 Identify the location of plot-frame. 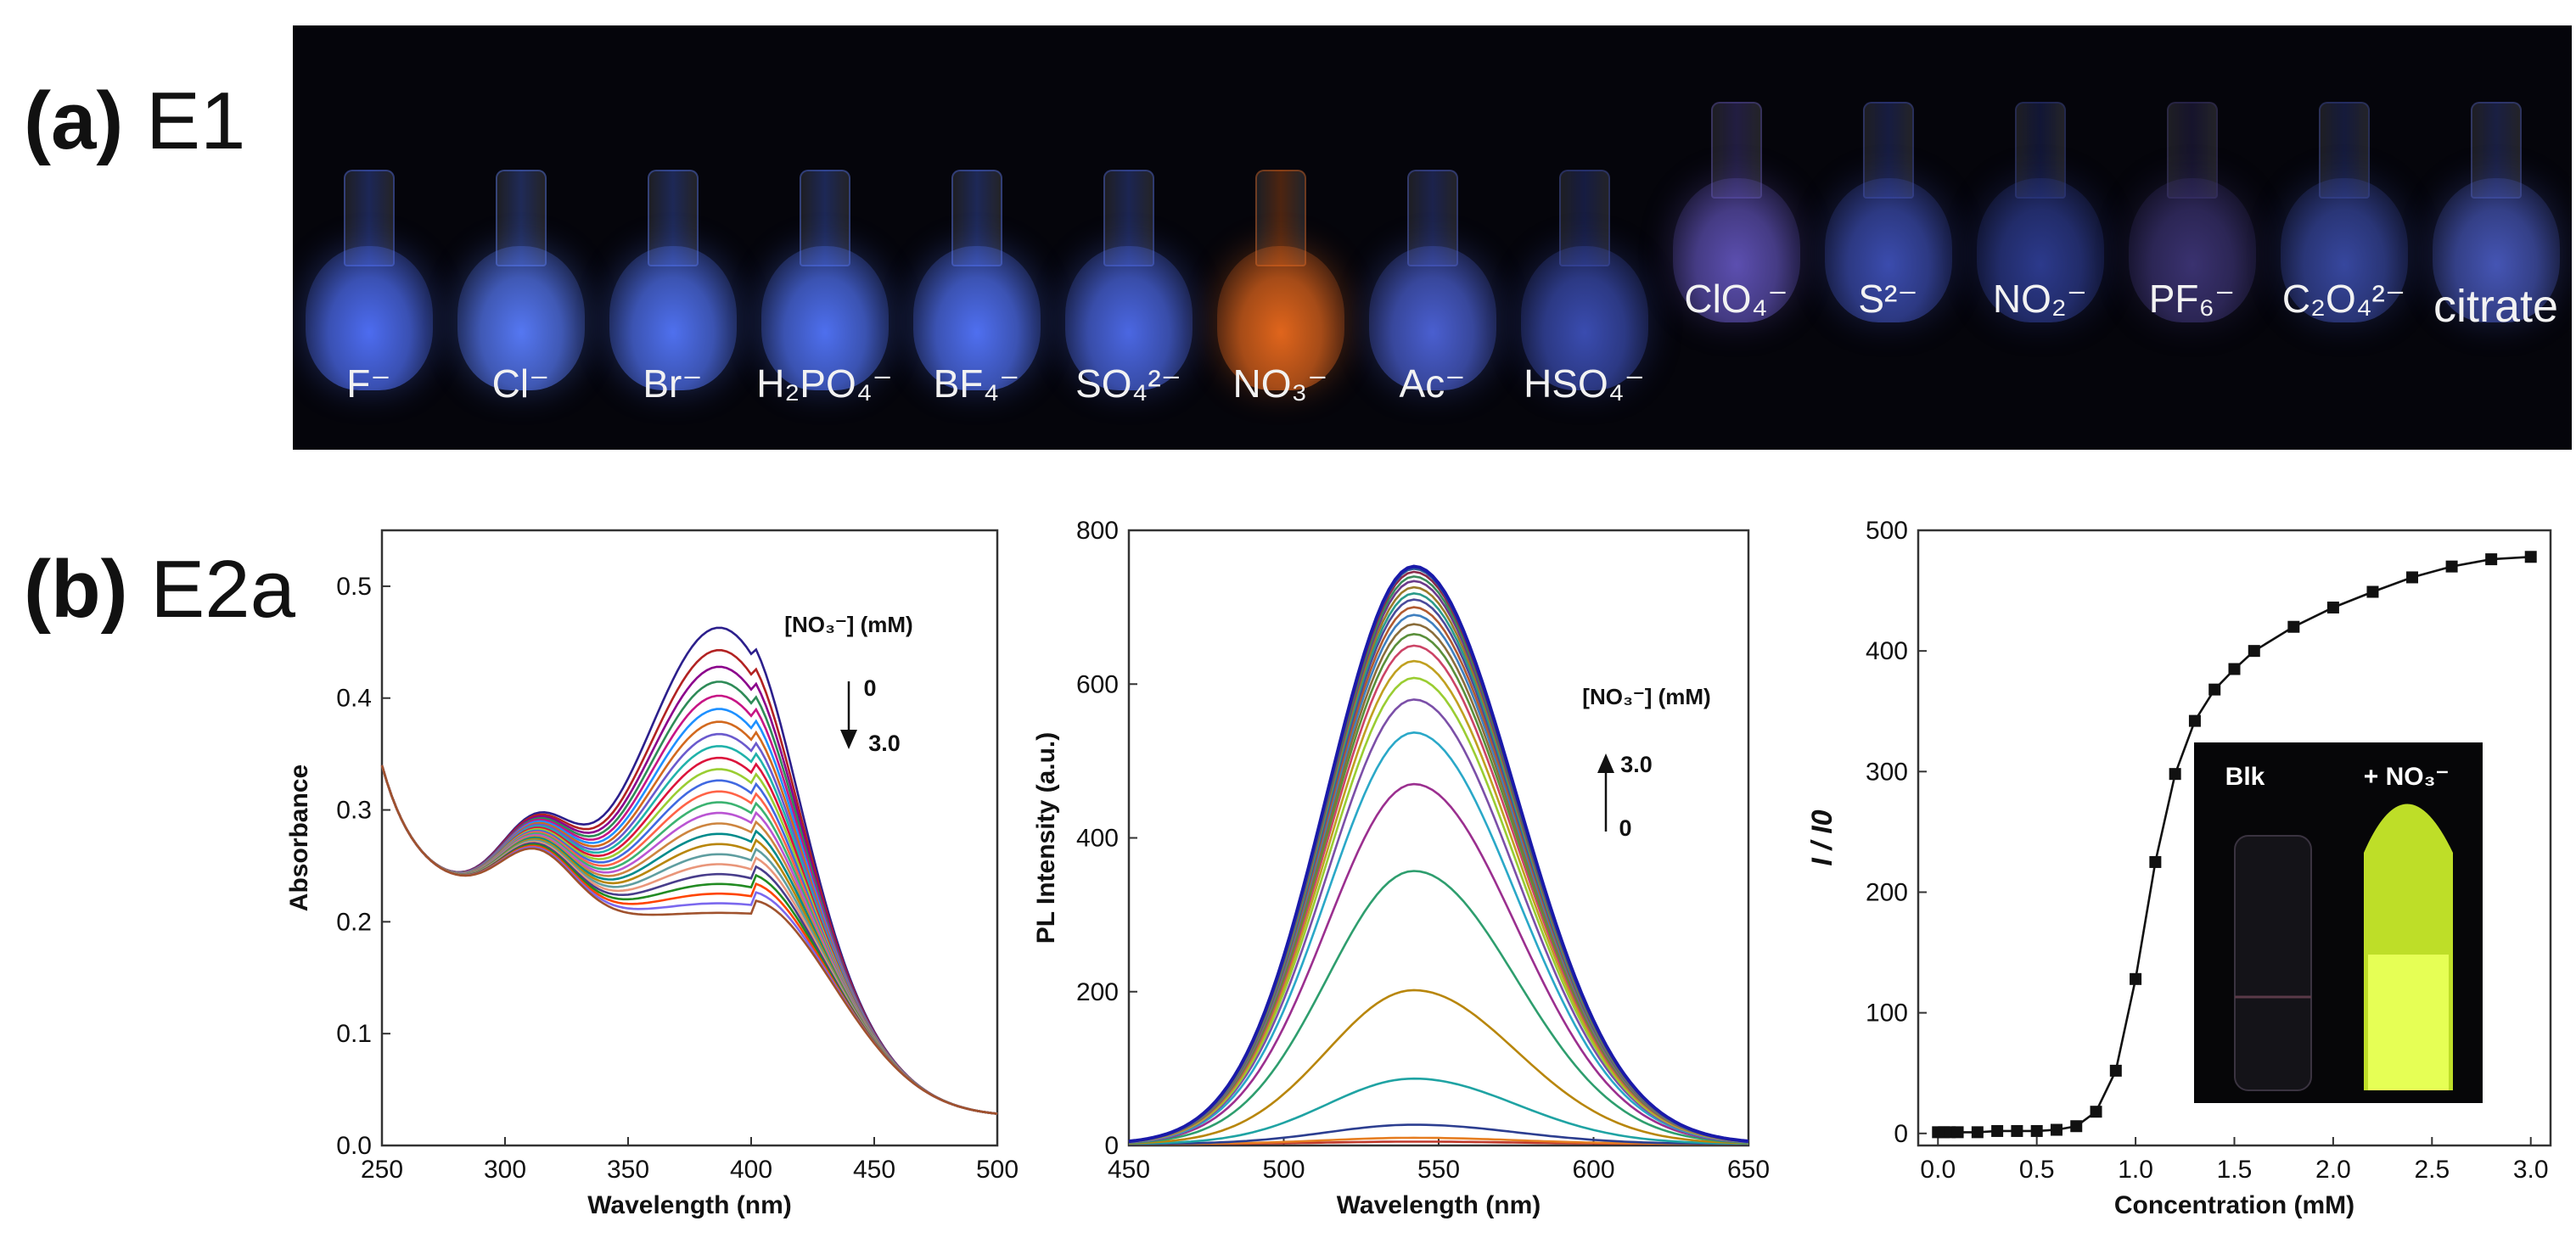
(689, 838).